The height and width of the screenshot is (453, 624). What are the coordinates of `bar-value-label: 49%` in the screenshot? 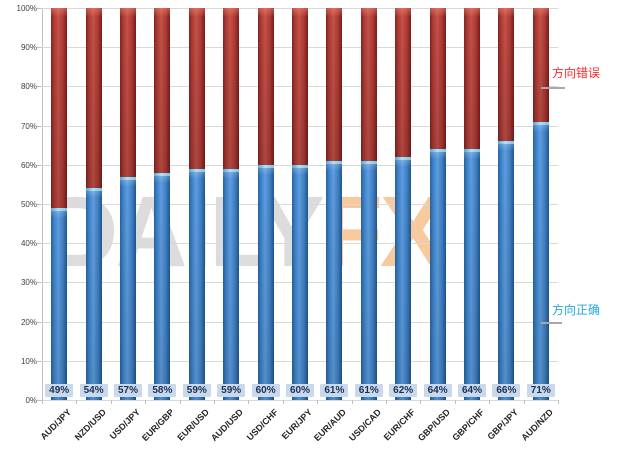 It's located at (59, 390).